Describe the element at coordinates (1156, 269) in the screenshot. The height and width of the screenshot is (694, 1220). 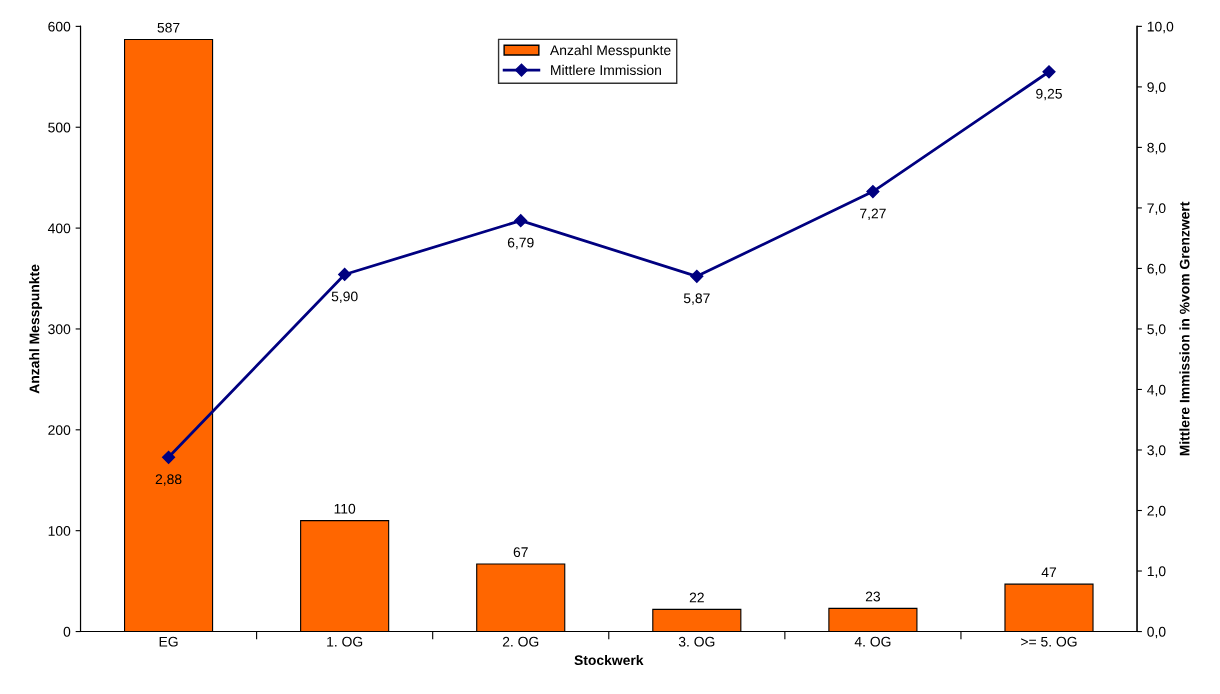
I see `y2-tick-label: 6,0` at that location.